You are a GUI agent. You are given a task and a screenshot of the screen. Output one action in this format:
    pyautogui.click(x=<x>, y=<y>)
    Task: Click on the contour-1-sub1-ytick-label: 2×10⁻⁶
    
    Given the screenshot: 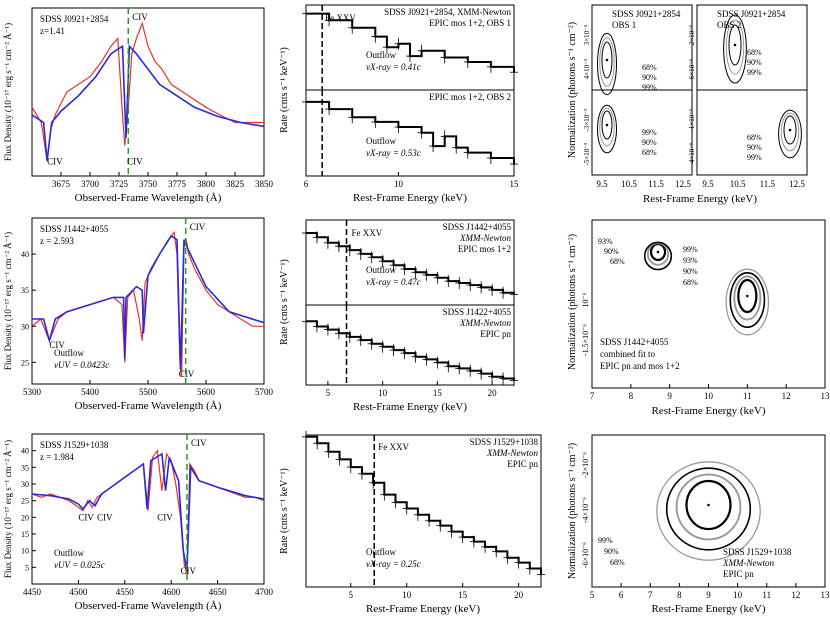 What is the action you would take?
    pyautogui.click(x=692, y=34)
    